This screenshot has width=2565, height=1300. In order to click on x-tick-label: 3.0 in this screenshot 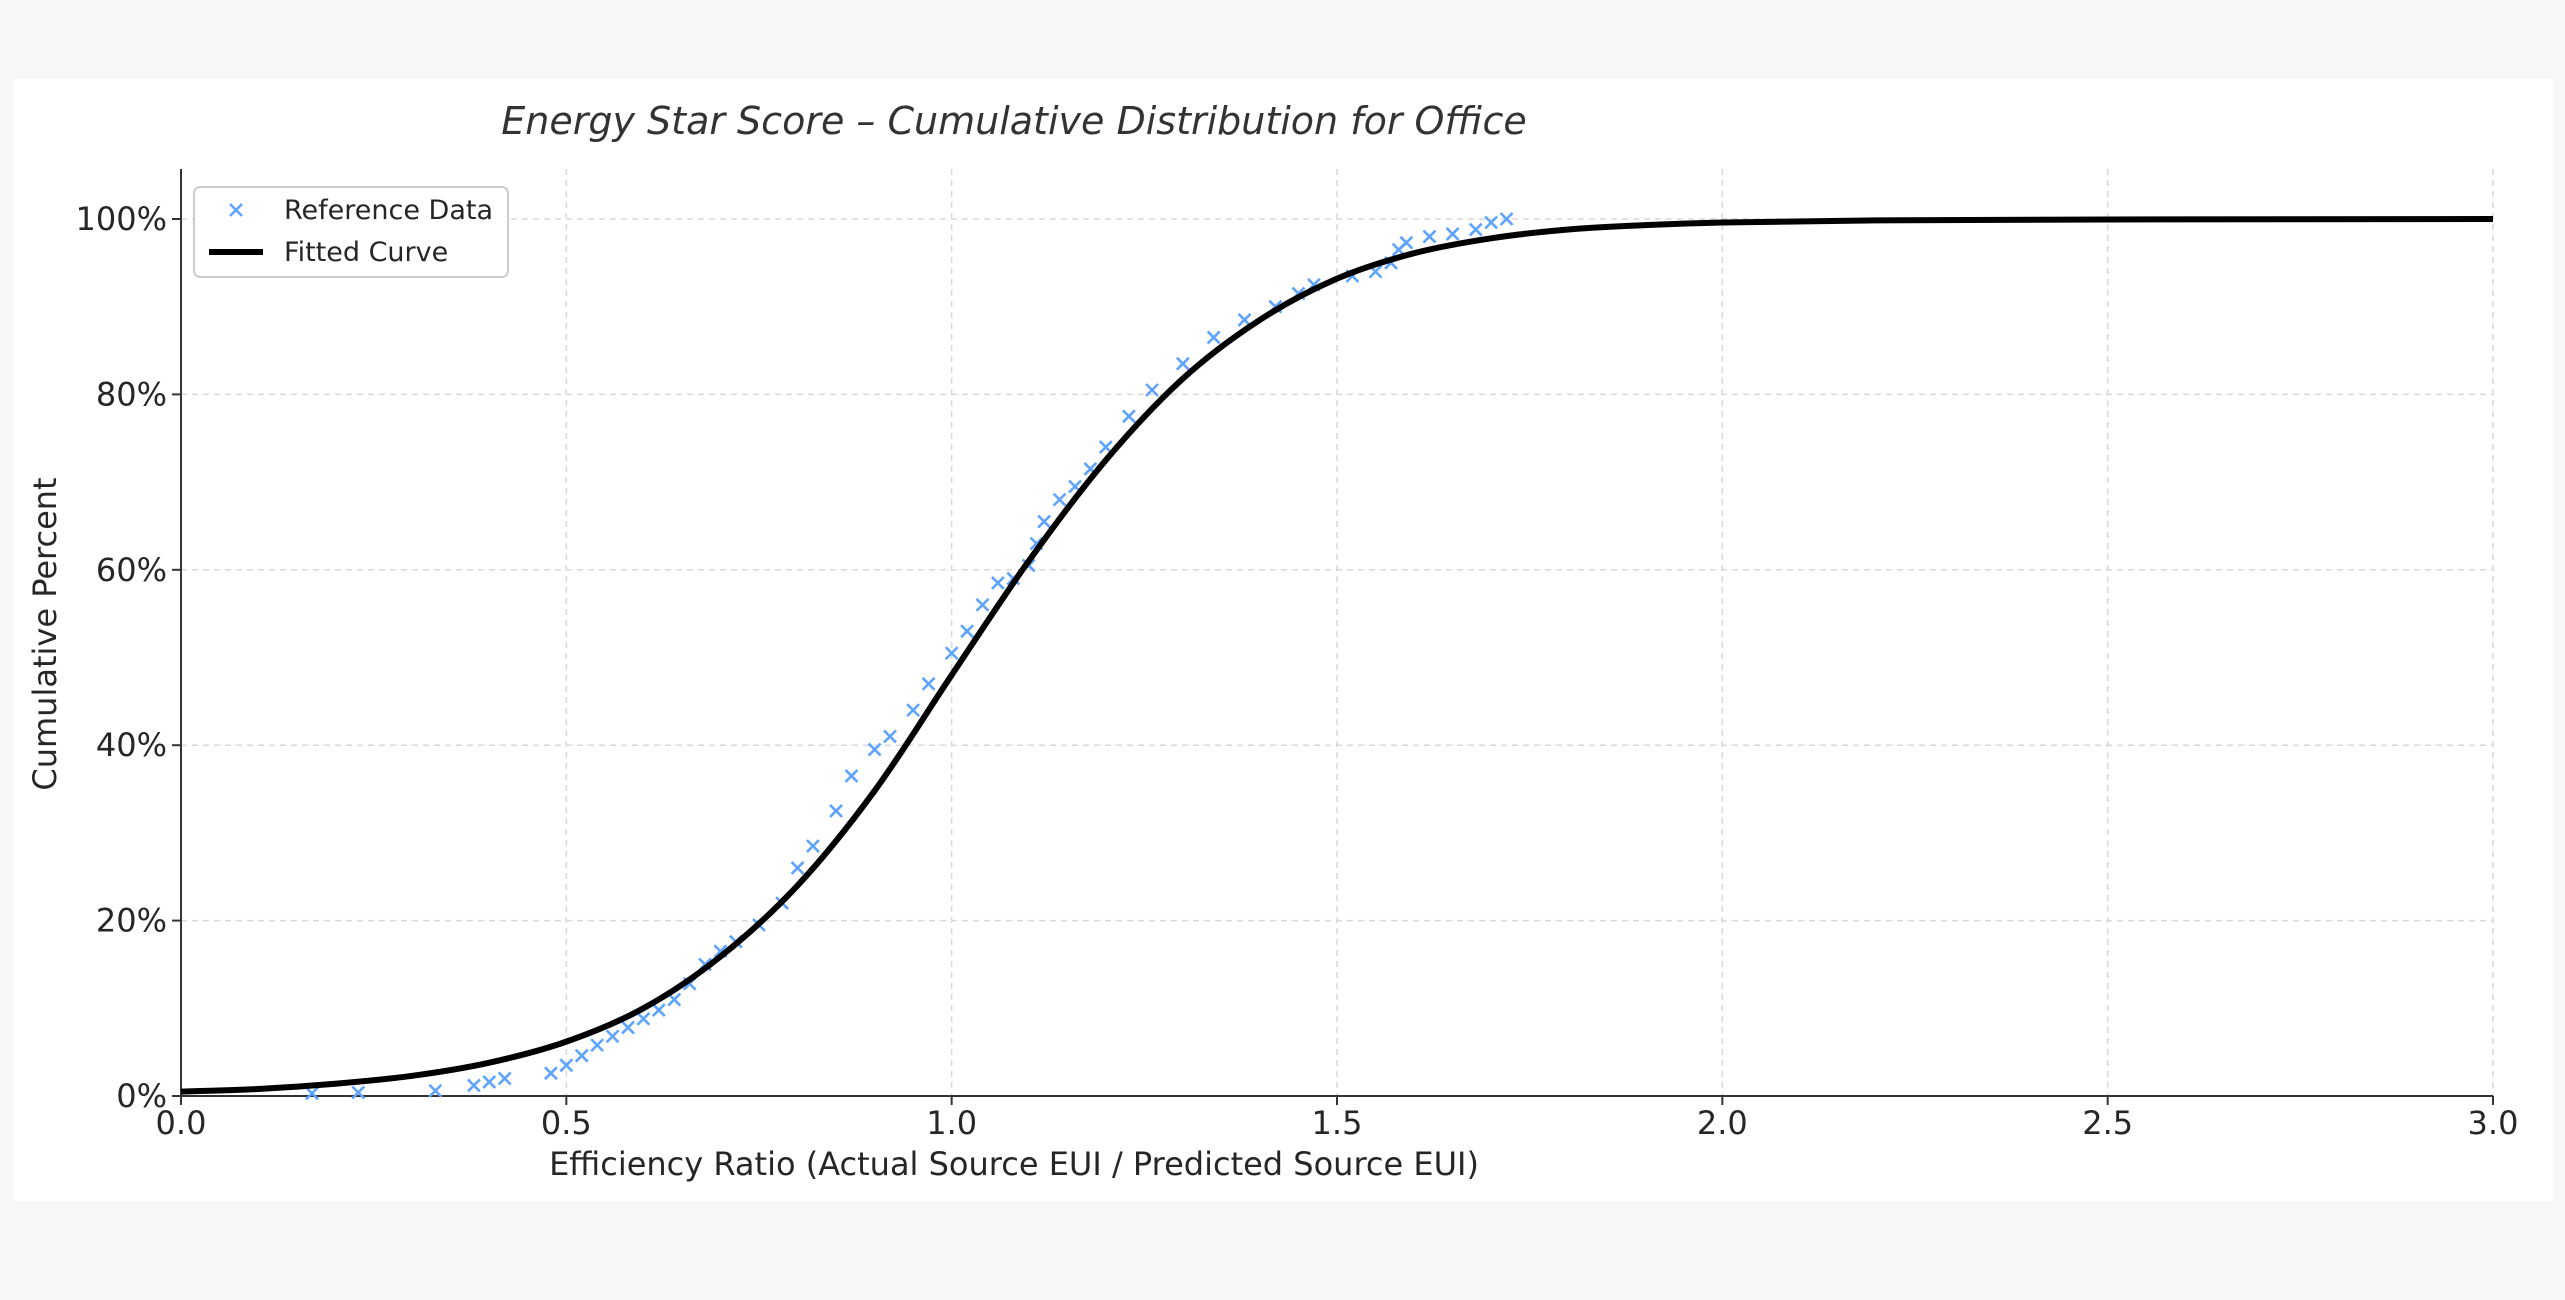, I will do `click(2493, 1123)`.